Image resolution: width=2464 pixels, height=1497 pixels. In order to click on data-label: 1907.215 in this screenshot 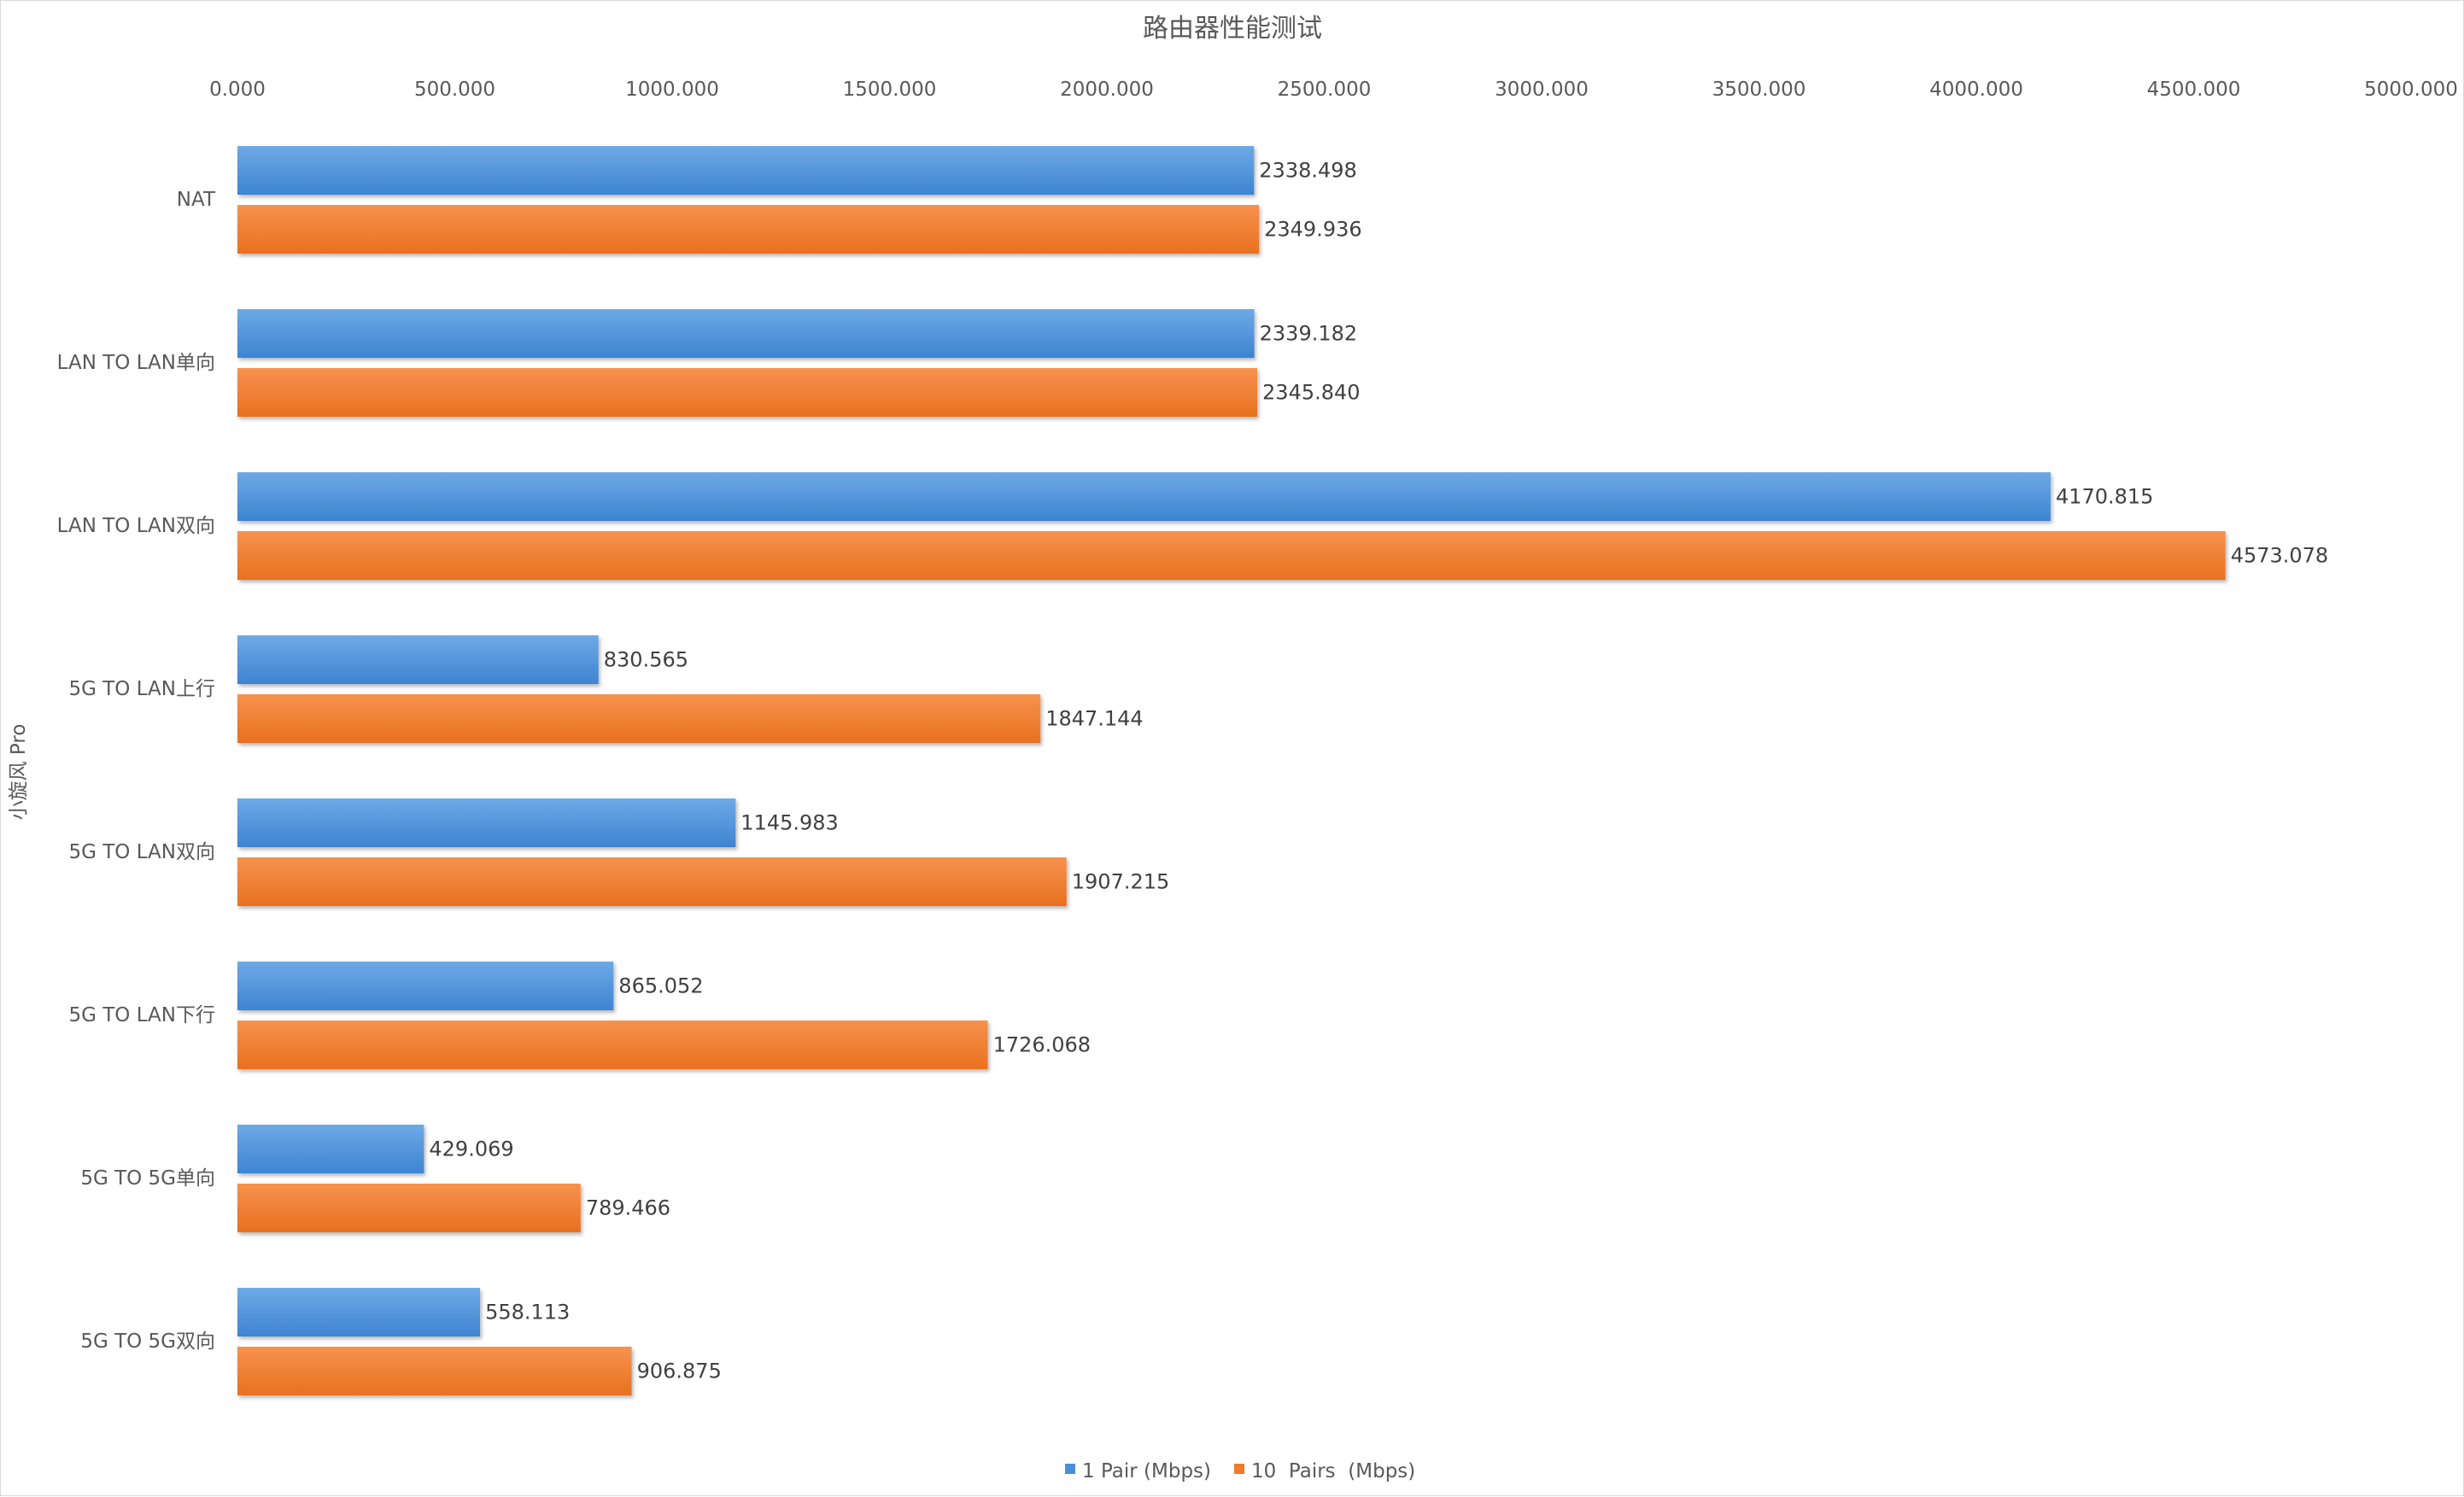, I will do `click(1121, 882)`.